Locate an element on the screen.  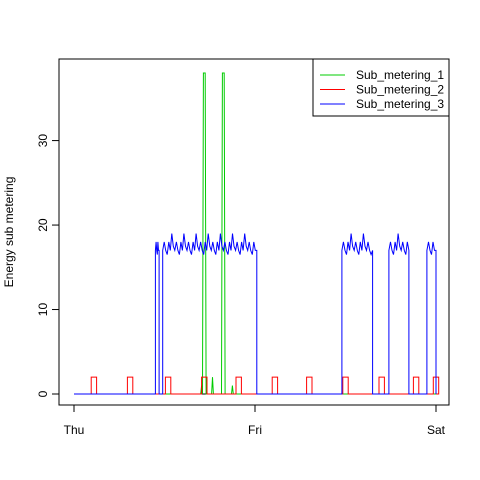
y-tick-label: 30 is located at coordinates (43, 141).